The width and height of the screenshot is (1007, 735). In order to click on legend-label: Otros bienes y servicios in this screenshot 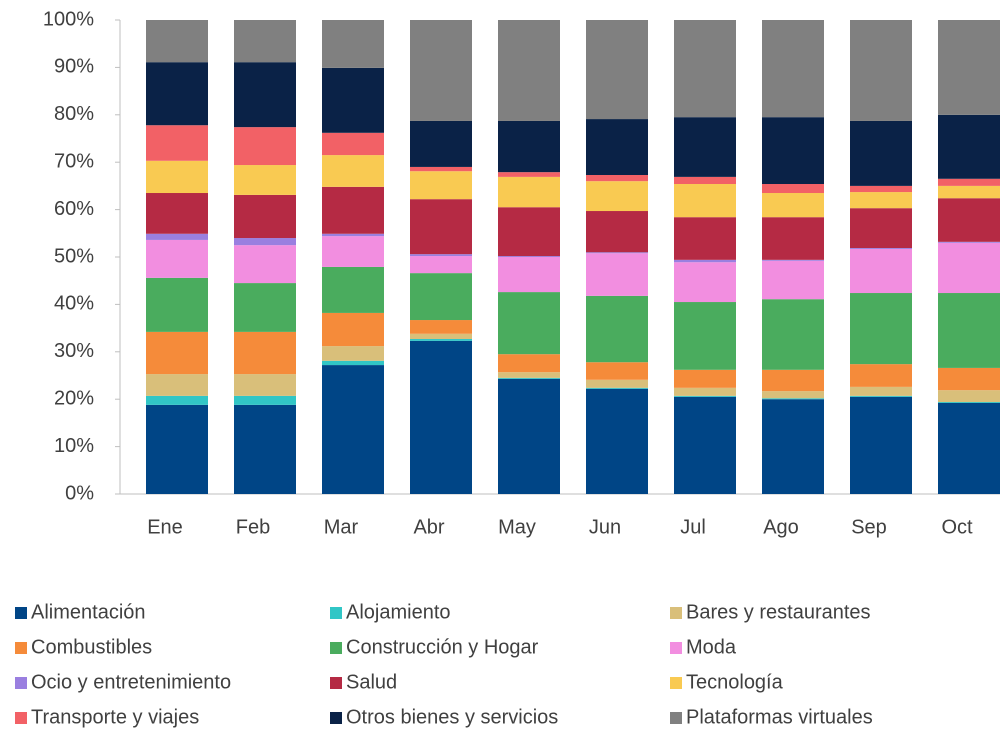, I will do `click(452, 717)`.